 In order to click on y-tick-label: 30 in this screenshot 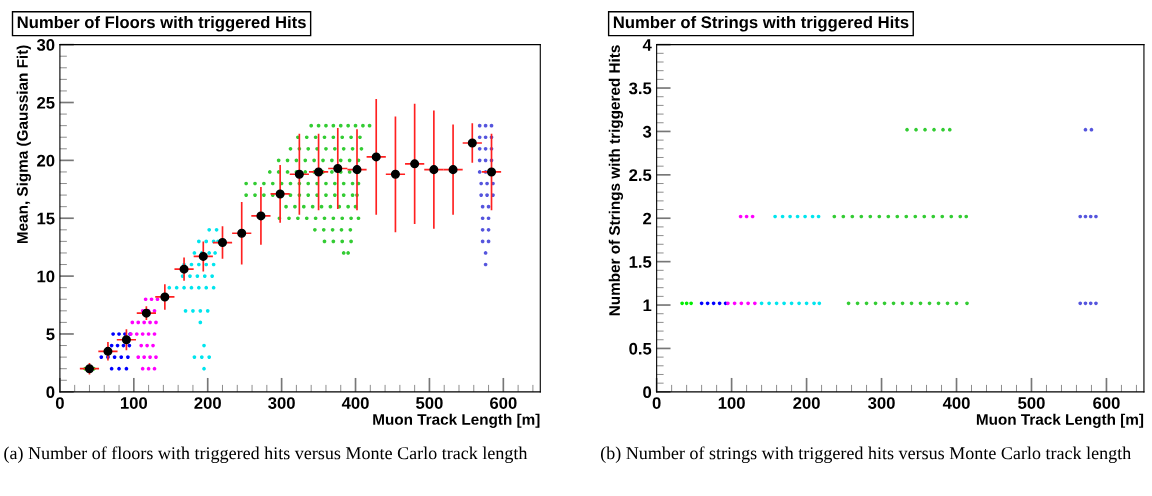, I will do `click(45, 45)`.